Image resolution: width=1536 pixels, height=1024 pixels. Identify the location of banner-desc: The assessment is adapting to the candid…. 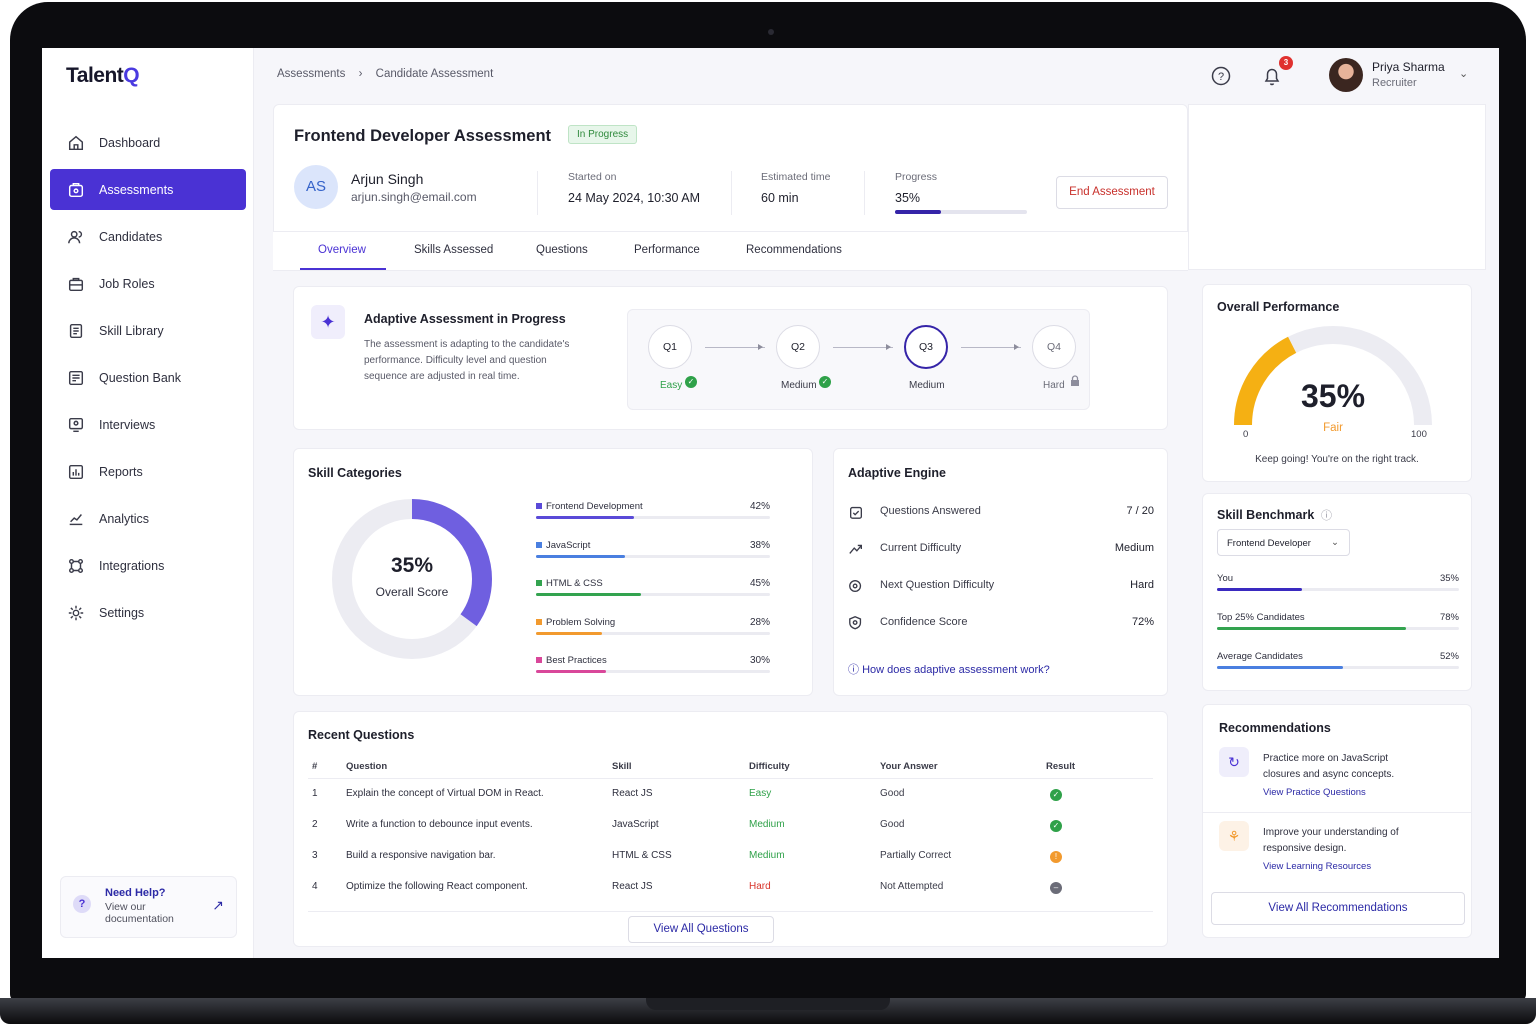
(467, 344).